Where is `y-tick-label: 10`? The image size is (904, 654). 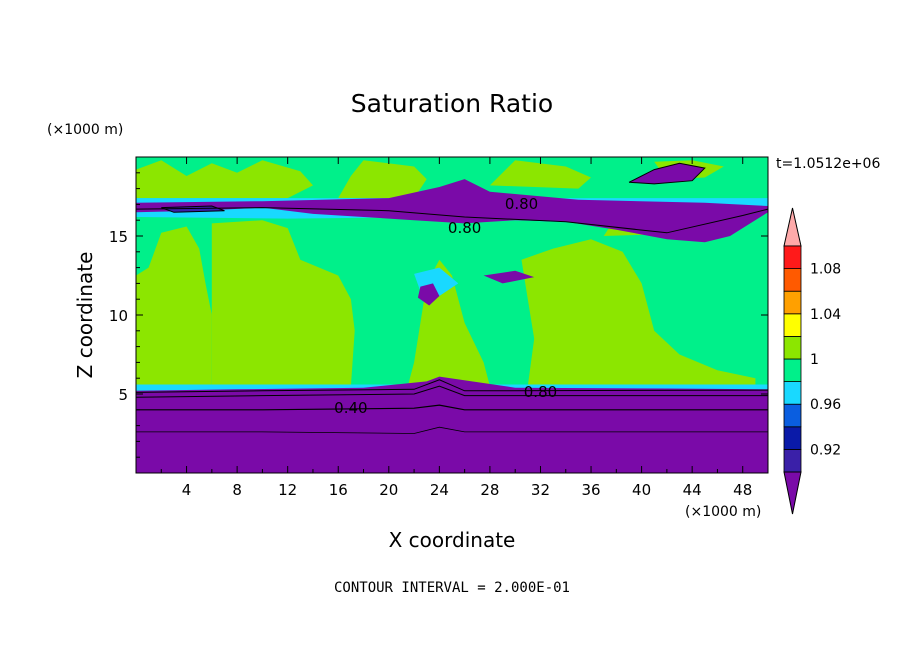
y-tick-label: 10 is located at coordinates (118, 316).